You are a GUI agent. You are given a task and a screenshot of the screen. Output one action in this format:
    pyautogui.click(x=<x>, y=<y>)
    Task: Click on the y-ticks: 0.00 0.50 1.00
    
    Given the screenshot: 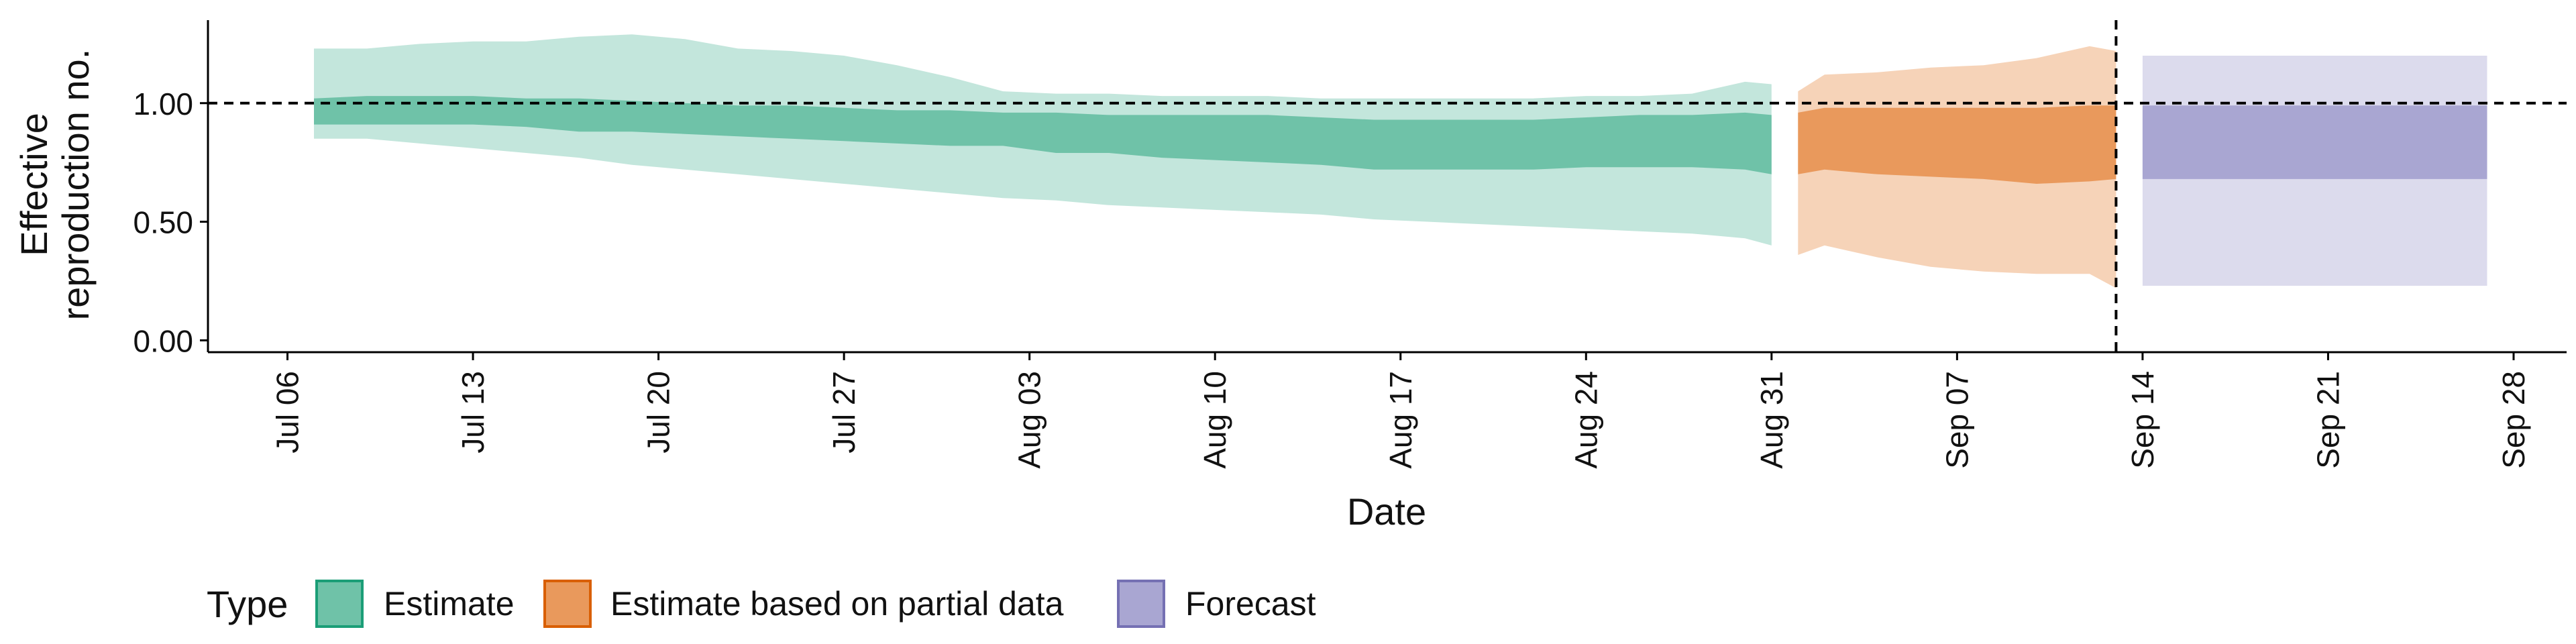 What is the action you would take?
    pyautogui.click(x=170, y=222)
    